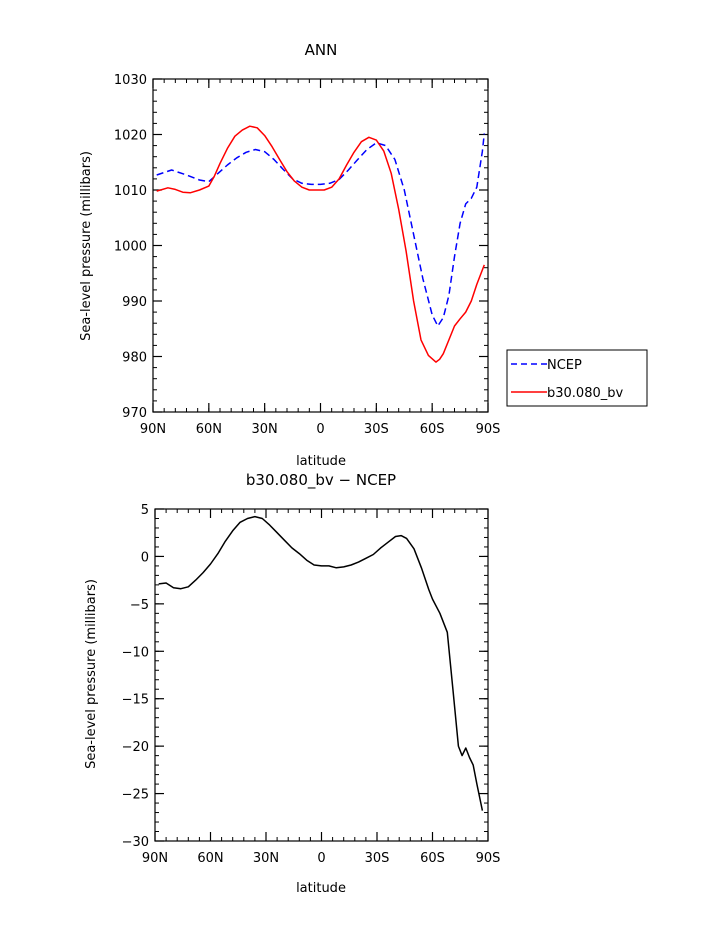  What do you see at coordinates (145, 557) in the screenshot?
I see `bottom-y-tick-label: 0` at bounding box center [145, 557].